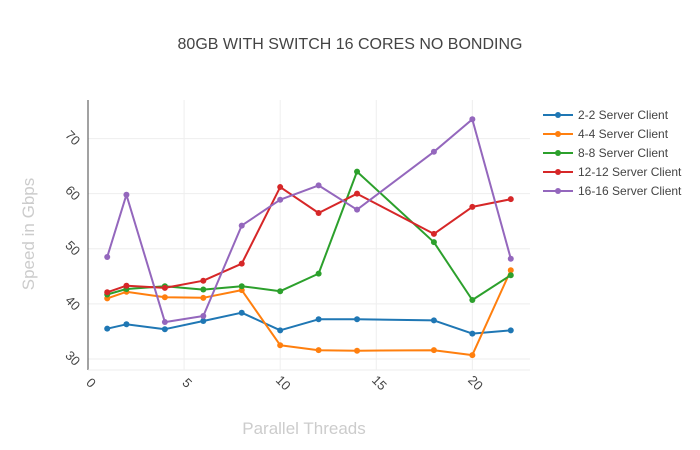 The image size is (700, 450). Describe the element at coordinates (630, 172) in the screenshot. I see `legend-label: 12-12 Server Client` at that location.